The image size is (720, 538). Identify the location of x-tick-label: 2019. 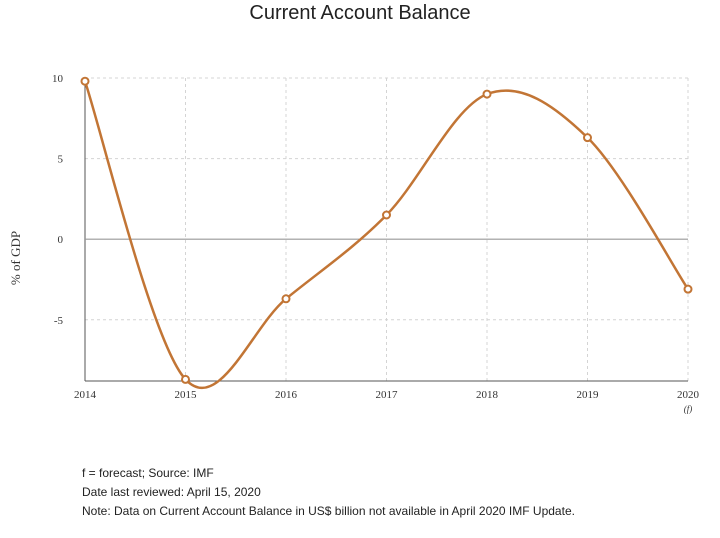
(588, 395).